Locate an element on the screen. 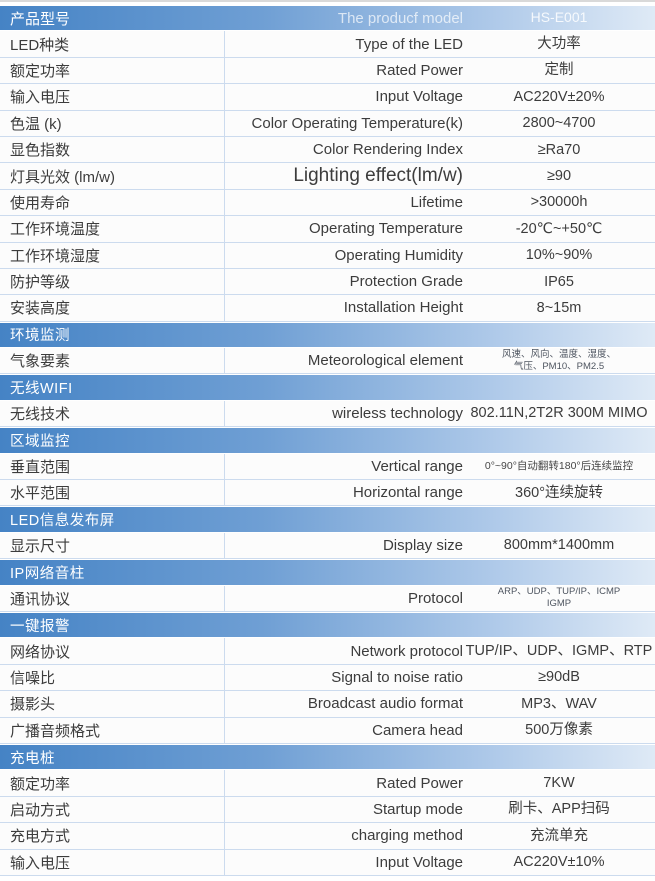 This screenshot has width=655, height=881. label-en: Protocol is located at coordinates (435, 598).